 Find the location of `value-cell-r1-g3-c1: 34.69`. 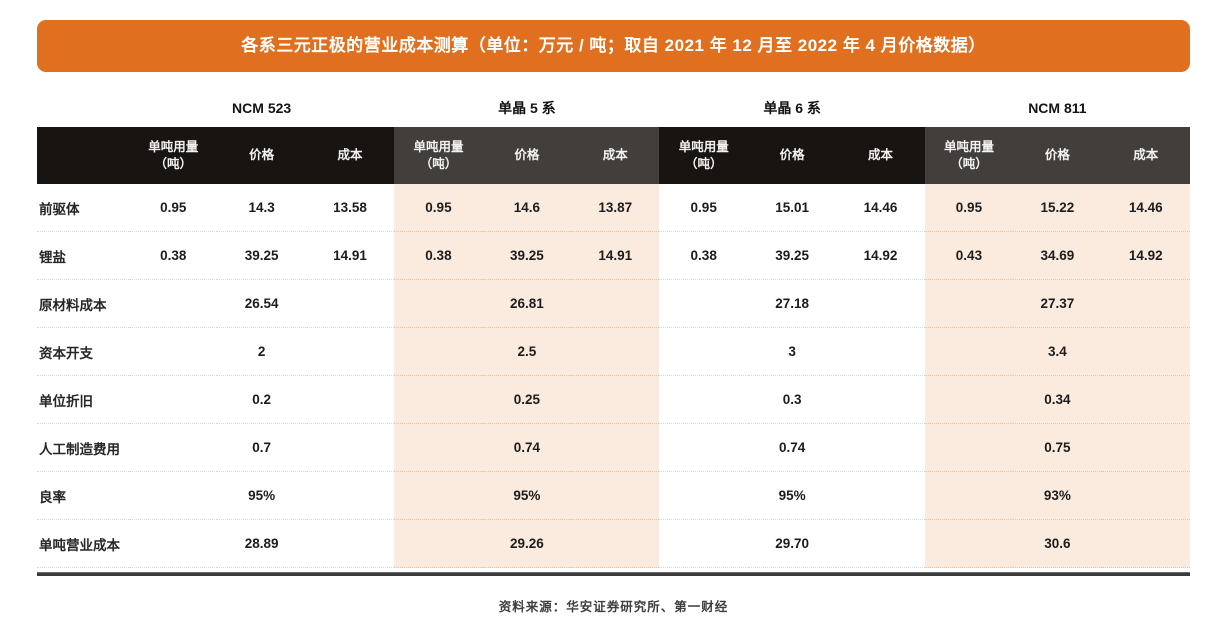

value-cell-r1-g3-c1: 34.69 is located at coordinates (1057, 256).